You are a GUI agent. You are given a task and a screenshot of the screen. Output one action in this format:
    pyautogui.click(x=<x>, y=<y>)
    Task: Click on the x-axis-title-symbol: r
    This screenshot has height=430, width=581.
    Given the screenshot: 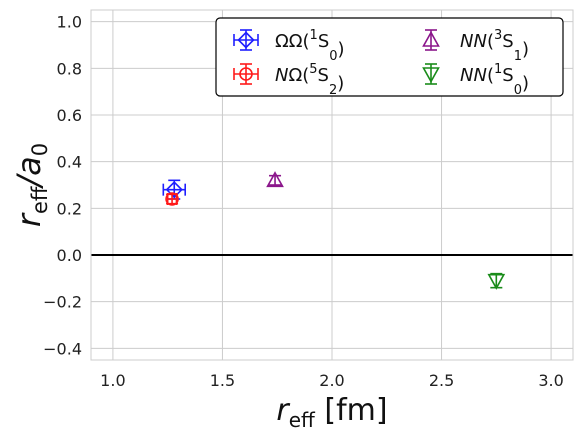 What is the action you would take?
    pyautogui.click(x=283, y=410)
    